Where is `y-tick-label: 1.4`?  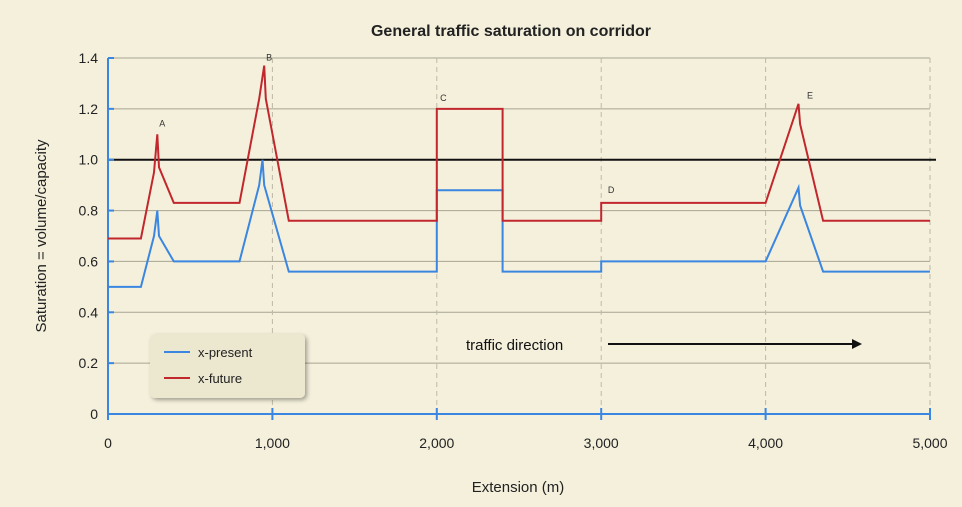
y-tick-label: 1.4 is located at coordinates (89, 58).